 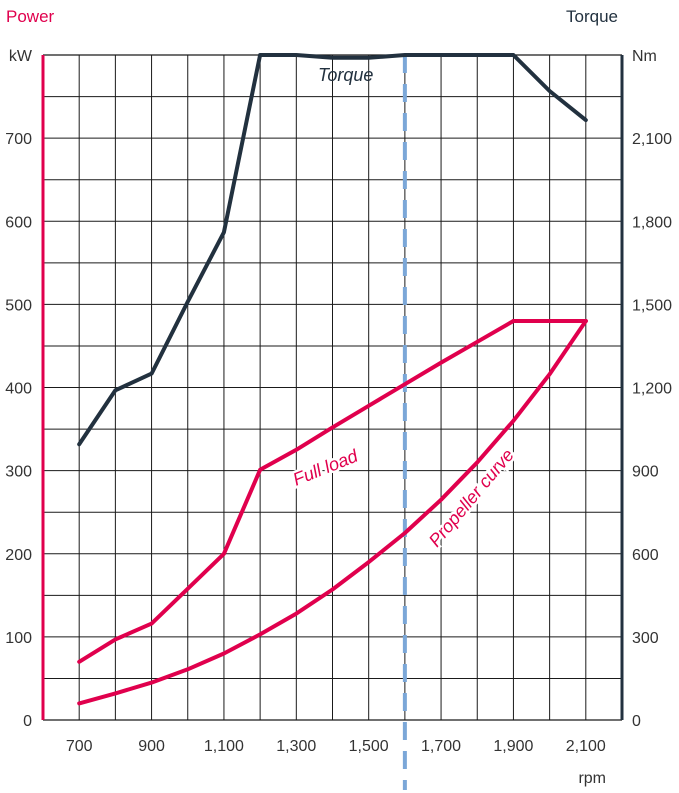 I want to click on left-unit-label: kW, so click(x=21, y=56).